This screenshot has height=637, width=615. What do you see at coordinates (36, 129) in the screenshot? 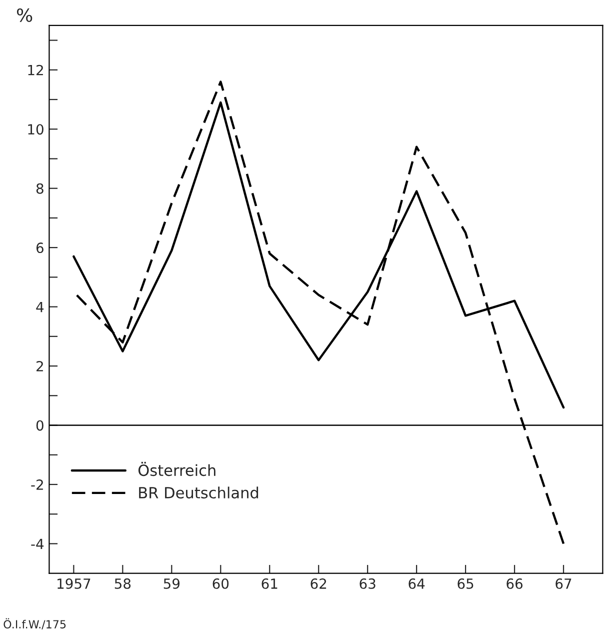
I see `y-tick-label: 10` at bounding box center [36, 129].